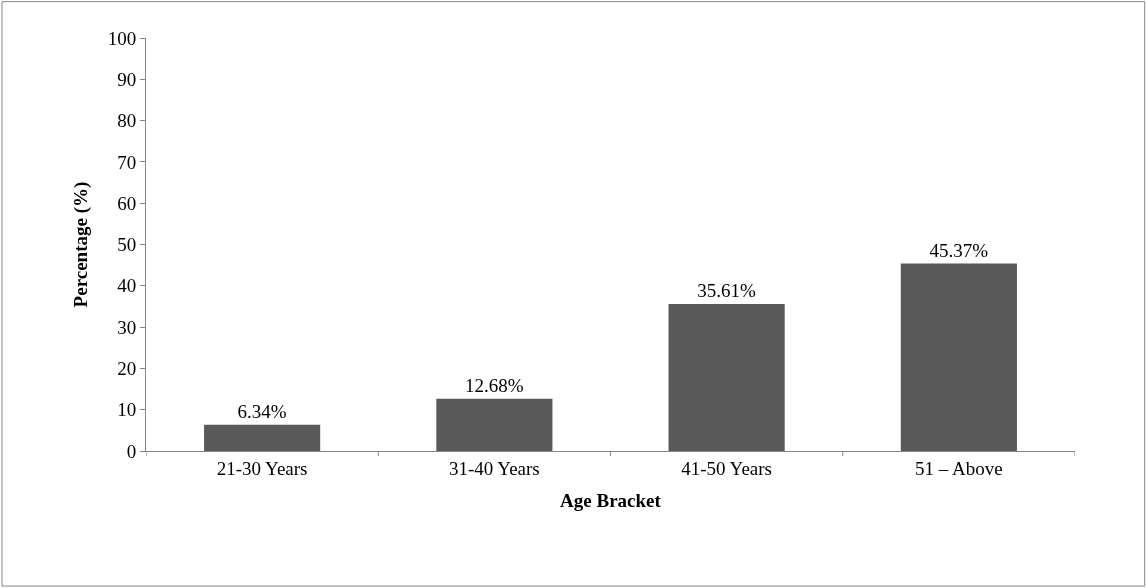  I want to click on y-tick-label: 10, so click(127, 410).